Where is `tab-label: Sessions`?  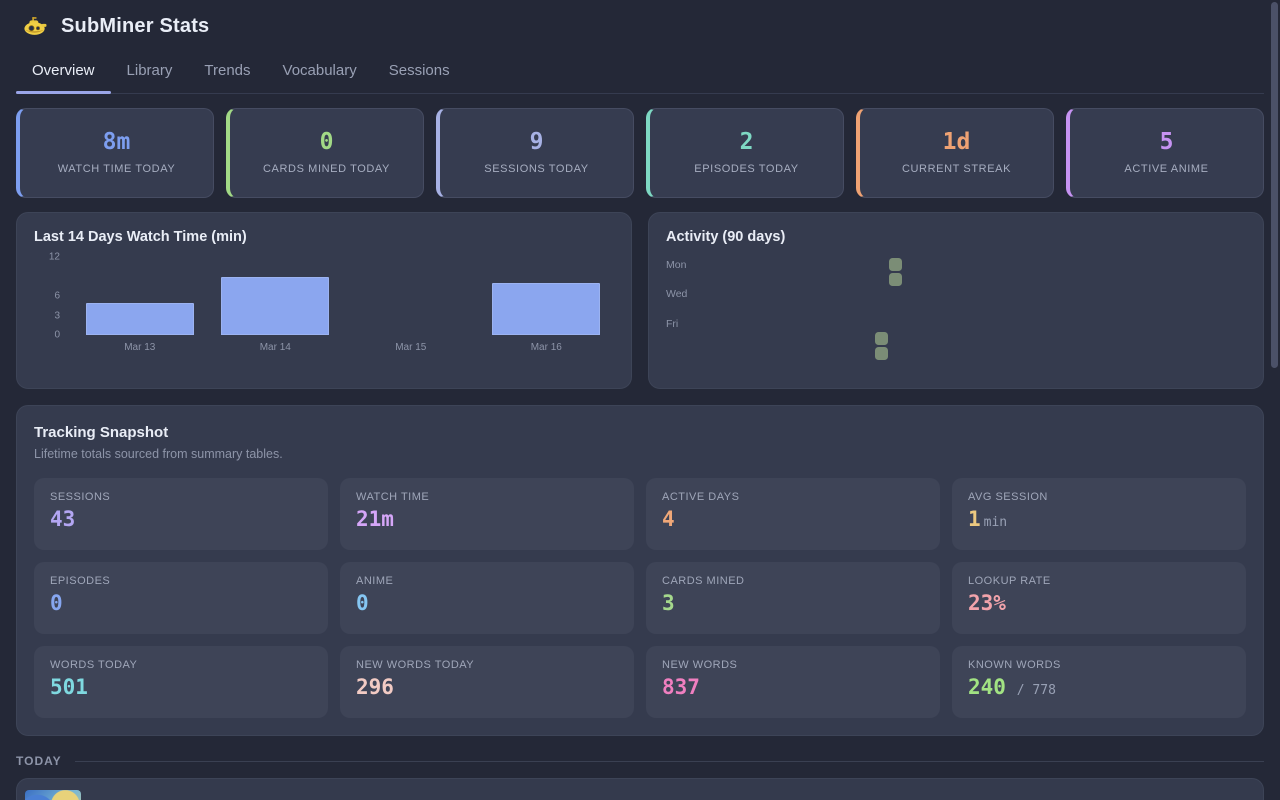 tab-label: Sessions is located at coordinates (419, 70).